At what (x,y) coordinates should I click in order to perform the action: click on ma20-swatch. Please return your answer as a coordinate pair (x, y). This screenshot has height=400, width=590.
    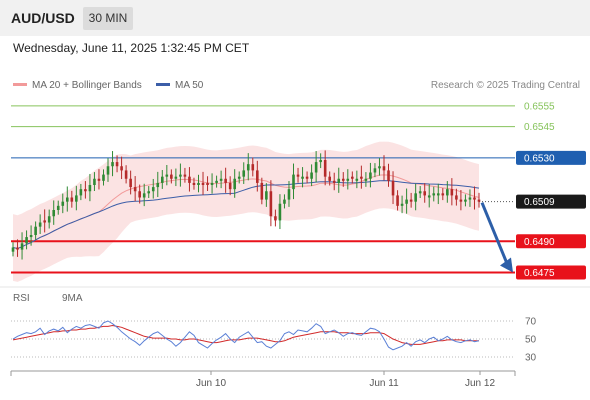
    Looking at the image, I should click on (20, 84).